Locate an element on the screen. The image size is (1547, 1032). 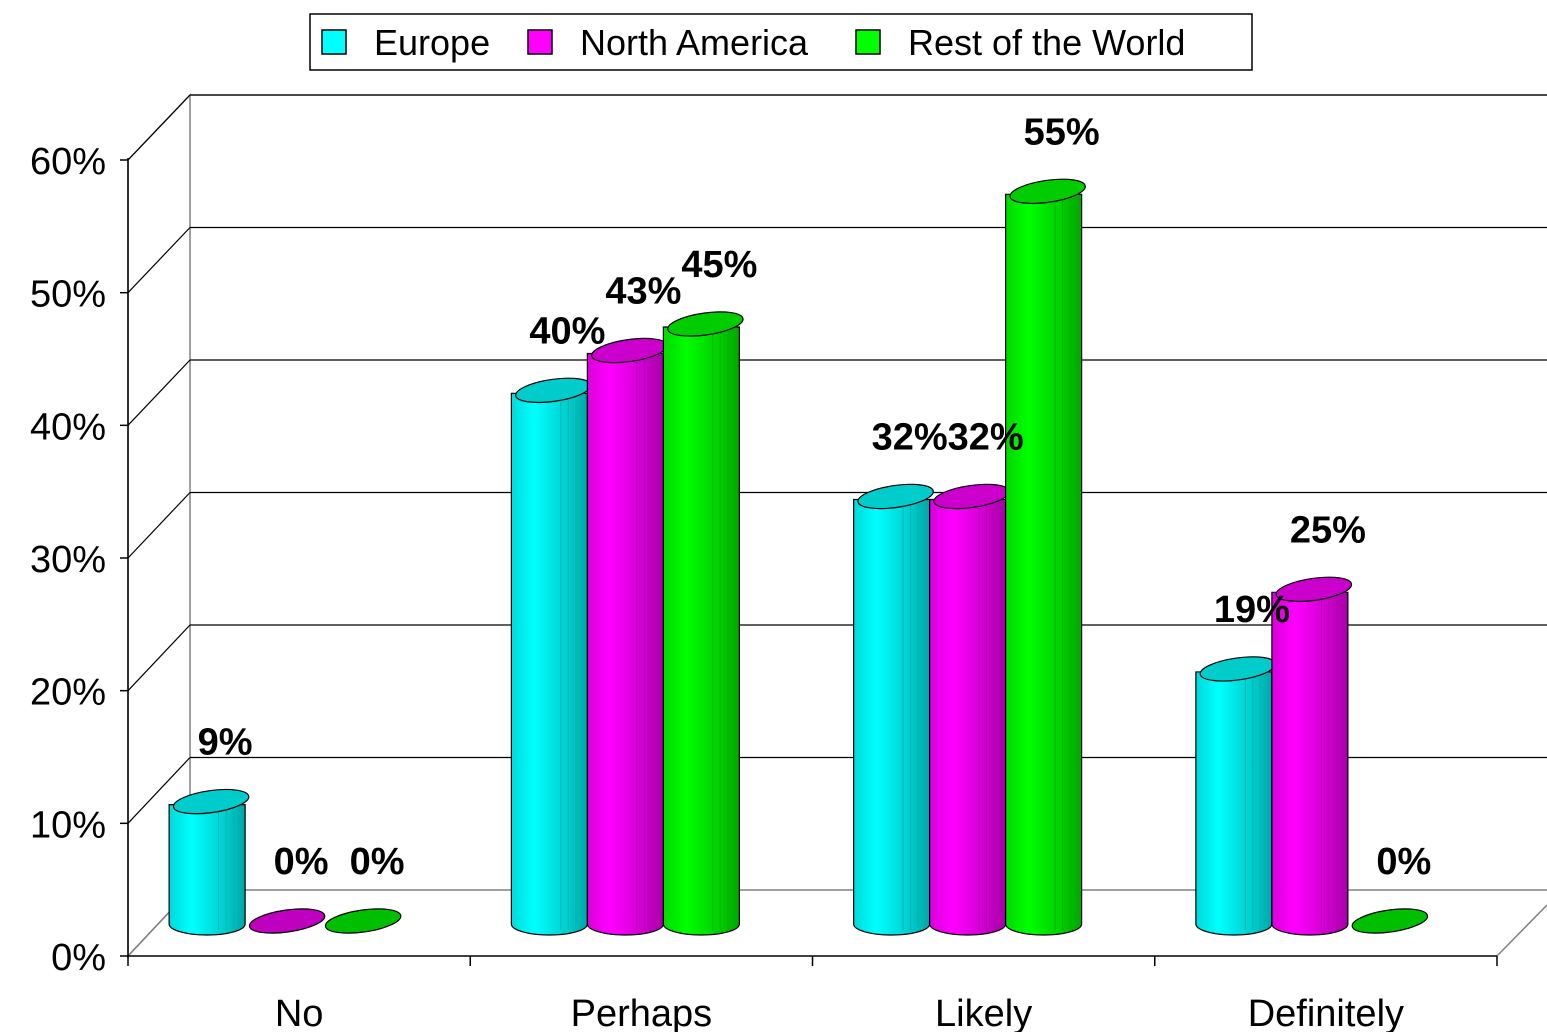
y-tick-label: 30% is located at coordinates (68, 560).